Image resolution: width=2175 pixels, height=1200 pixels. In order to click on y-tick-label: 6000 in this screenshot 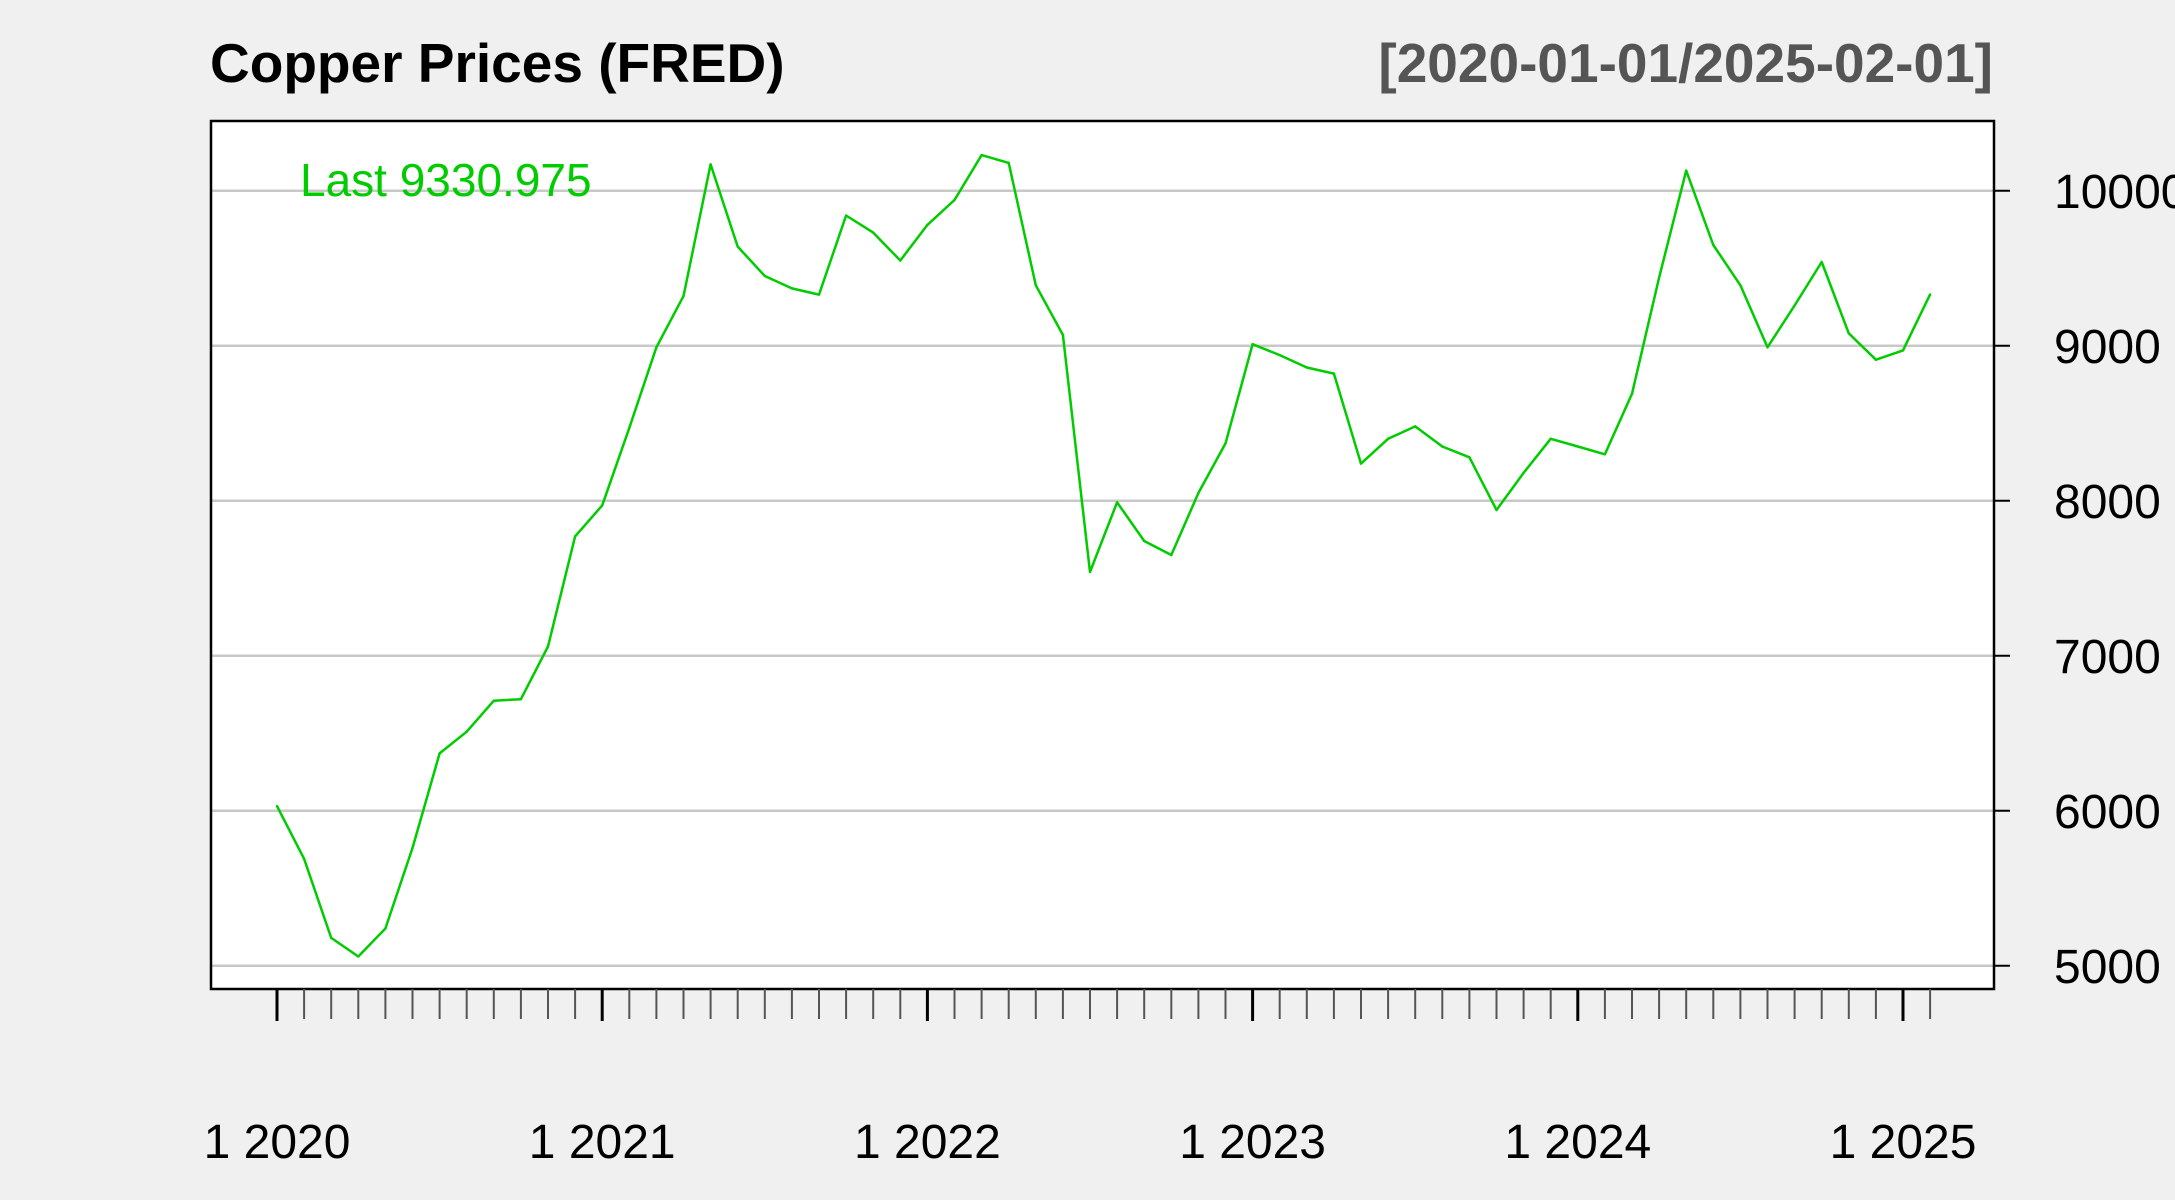, I will do `click(2107, 812)`.